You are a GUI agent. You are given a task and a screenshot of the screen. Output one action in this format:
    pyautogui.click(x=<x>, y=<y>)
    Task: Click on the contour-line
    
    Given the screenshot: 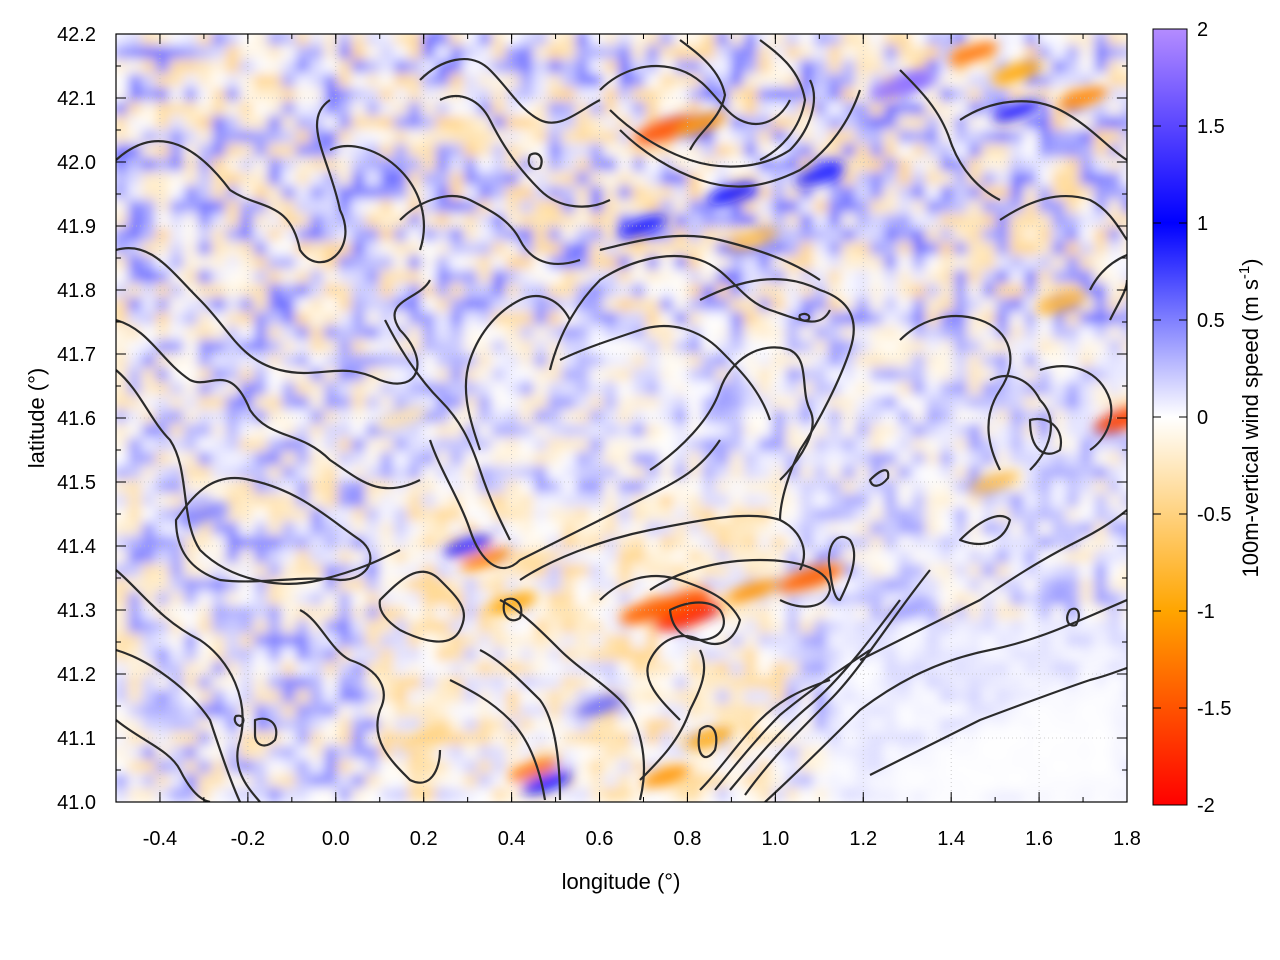 What is the action you would take?
    pyautogui.click(x=998, y=721)
    